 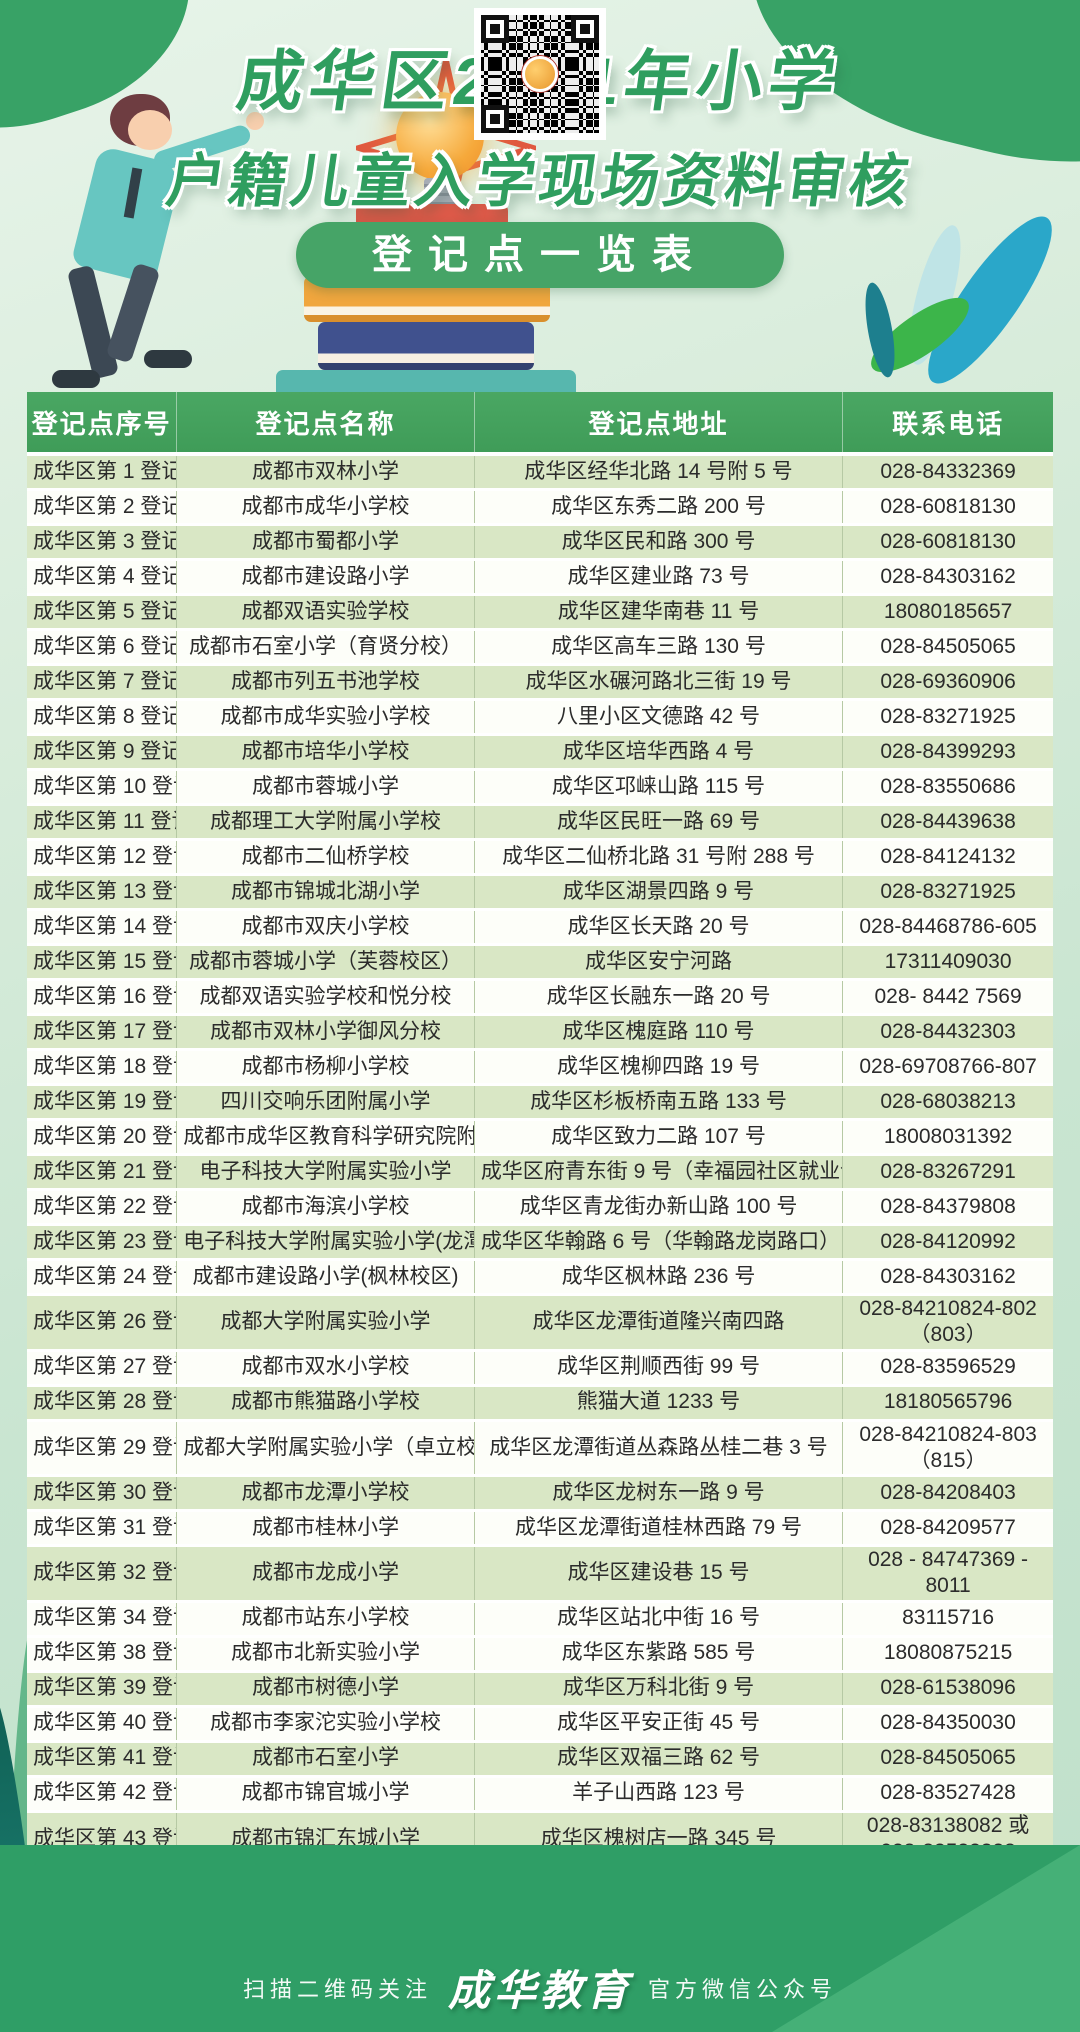 What do you see at coordinates (658, 1654) in the screenshot?
I see `cell-address: 成华区东紫路 585 号` at bounding box center [658, 1654].